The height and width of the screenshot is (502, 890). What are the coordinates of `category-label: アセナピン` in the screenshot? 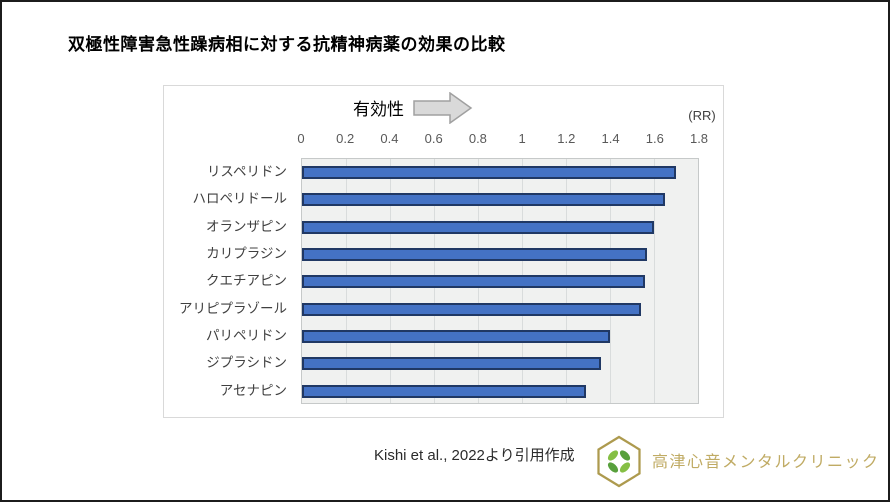 It's located at (253, 390).